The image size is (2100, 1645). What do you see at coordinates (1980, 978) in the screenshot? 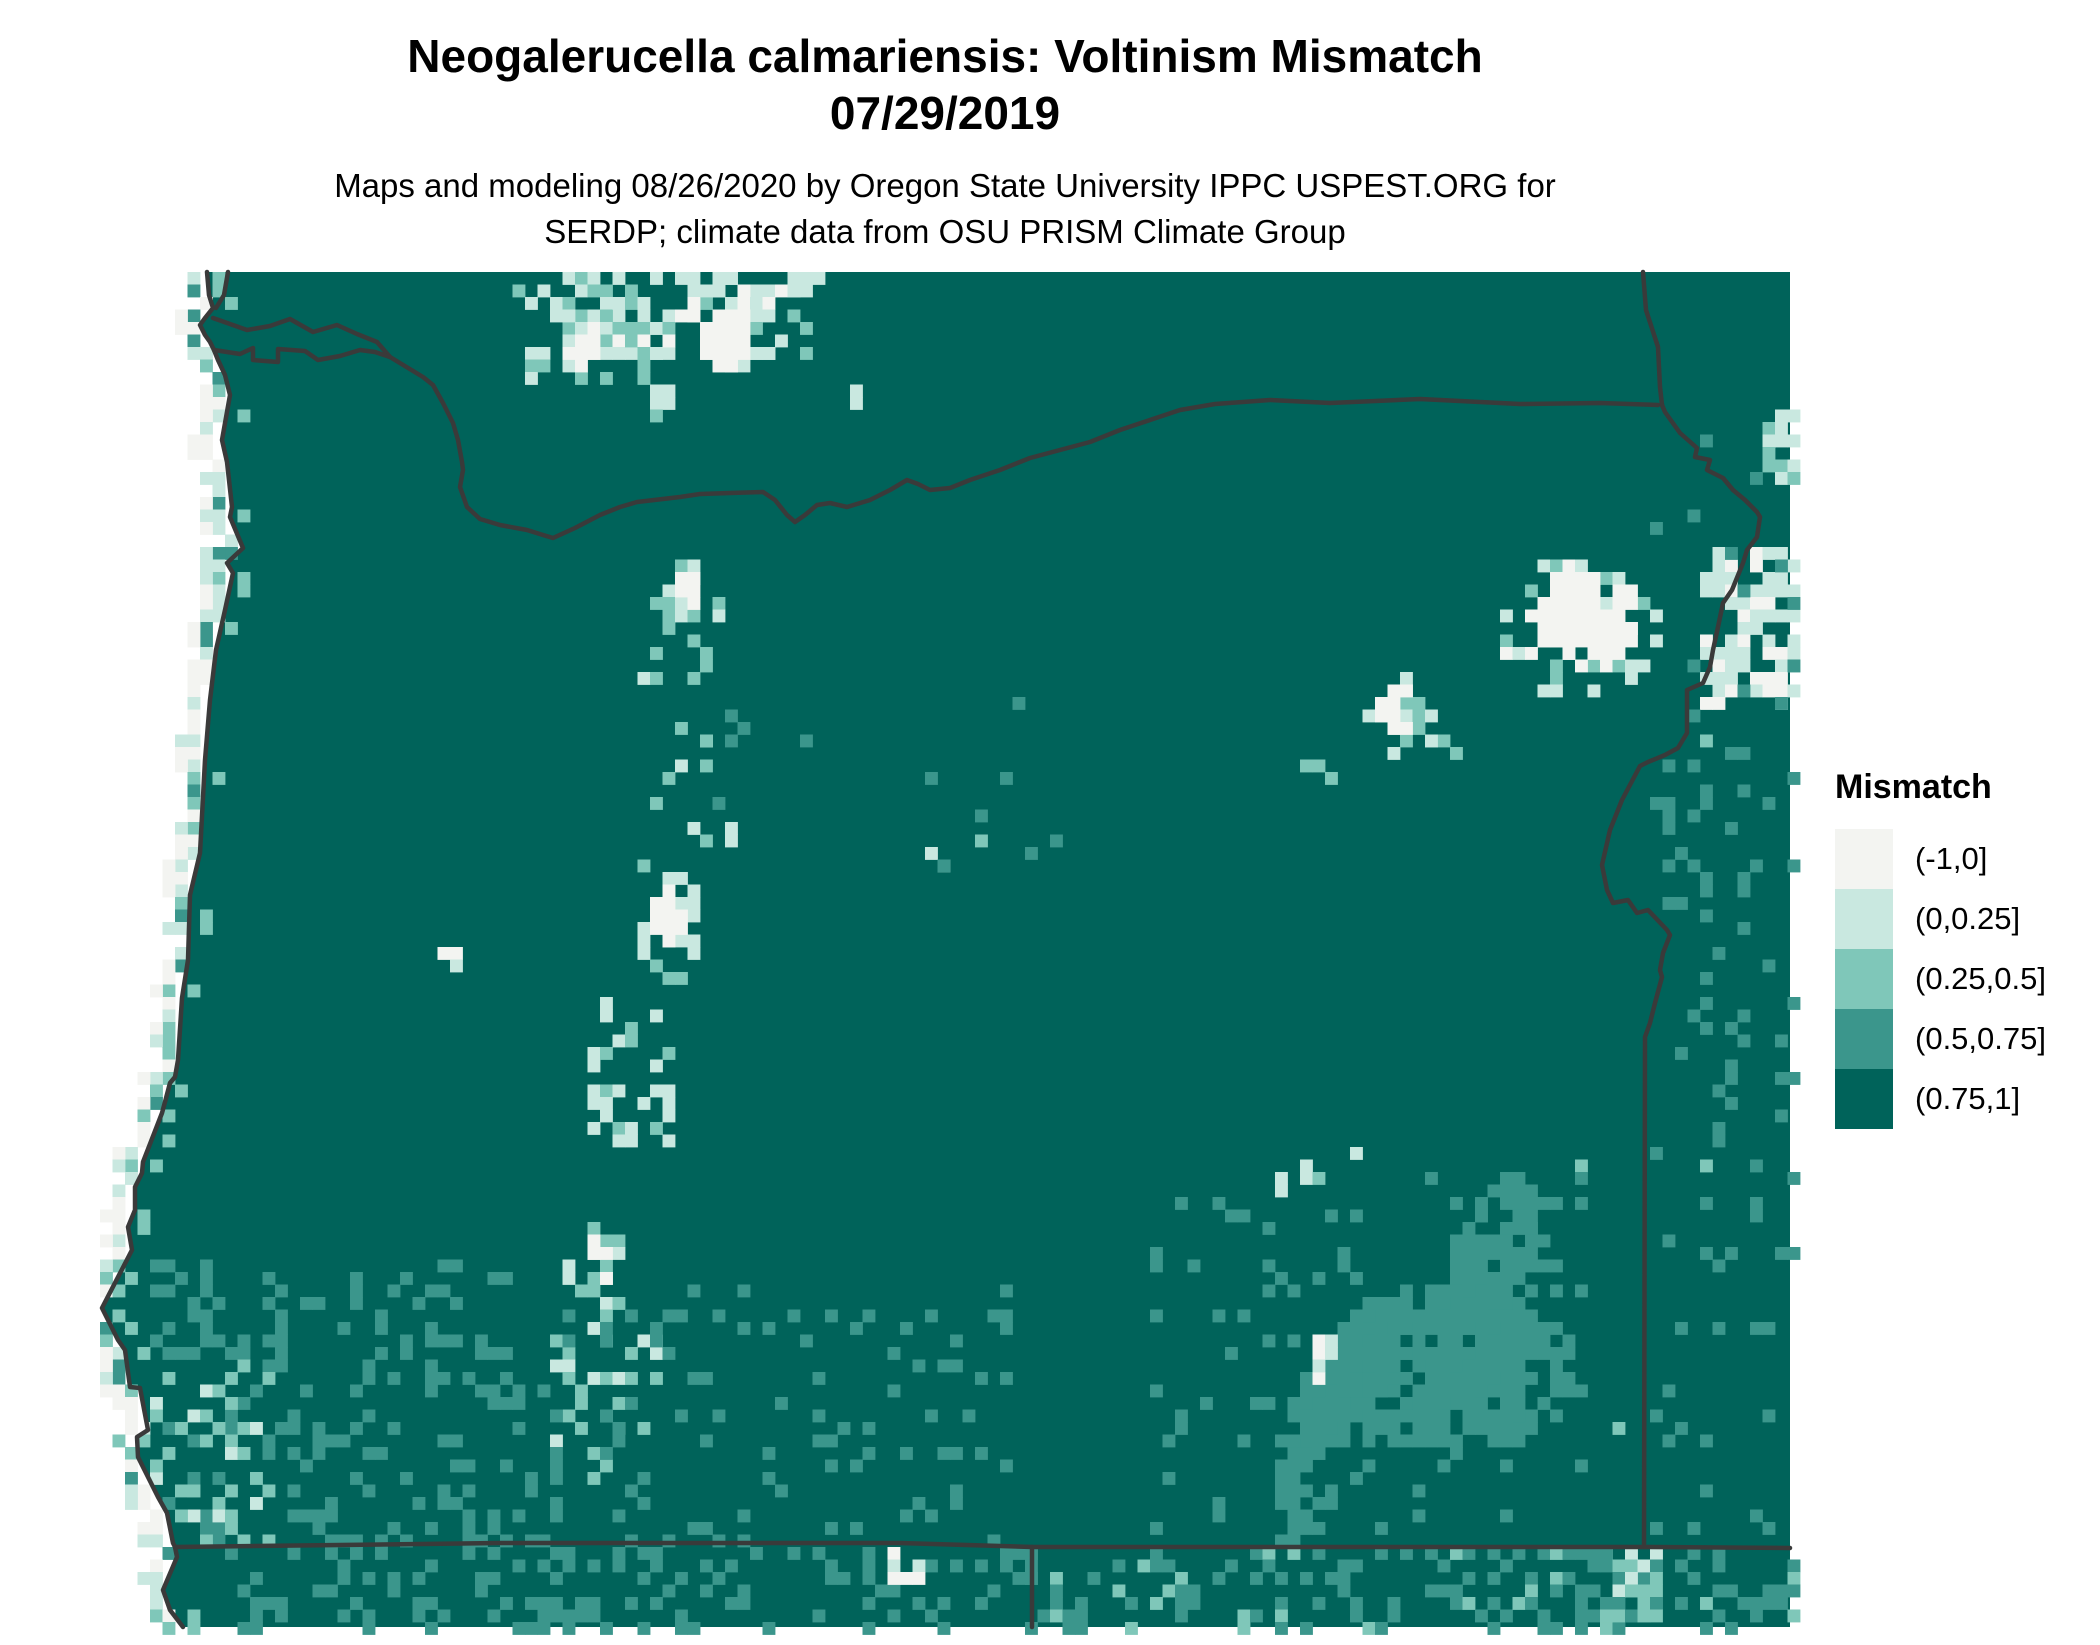
I see `legend-label: (0.25,0.5]` at bounding box center [1980, 978].